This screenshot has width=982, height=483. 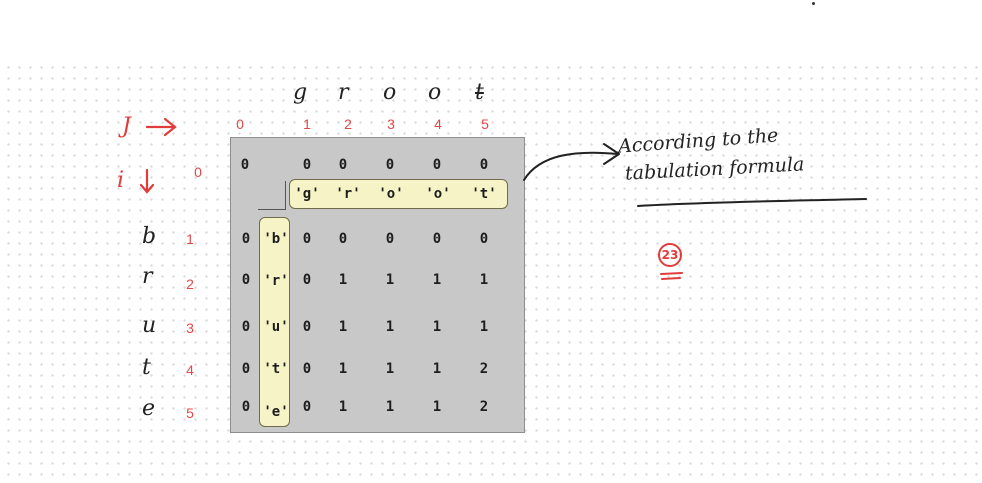 What do you see at coordinates (438, 124) in the screenshot?
I see `column-index: 4` at bounding box center [438, 124].